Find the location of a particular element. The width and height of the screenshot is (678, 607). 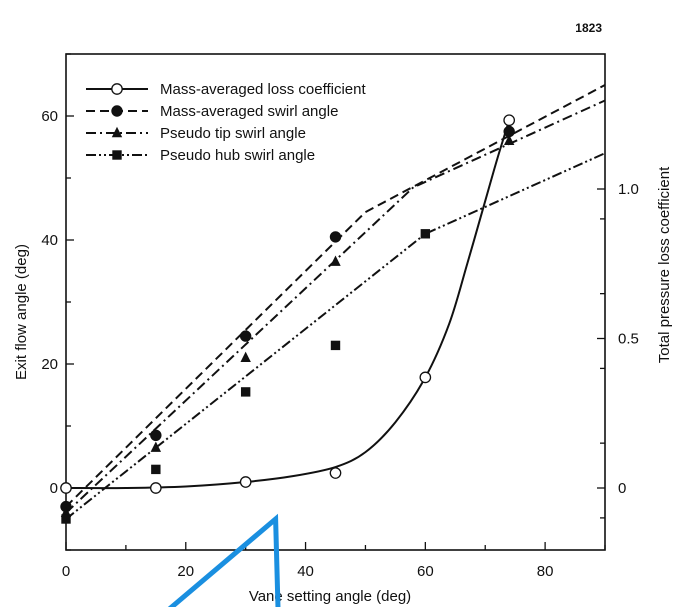

y-left-tick-label: 0 is located at coordinates (54, 488).